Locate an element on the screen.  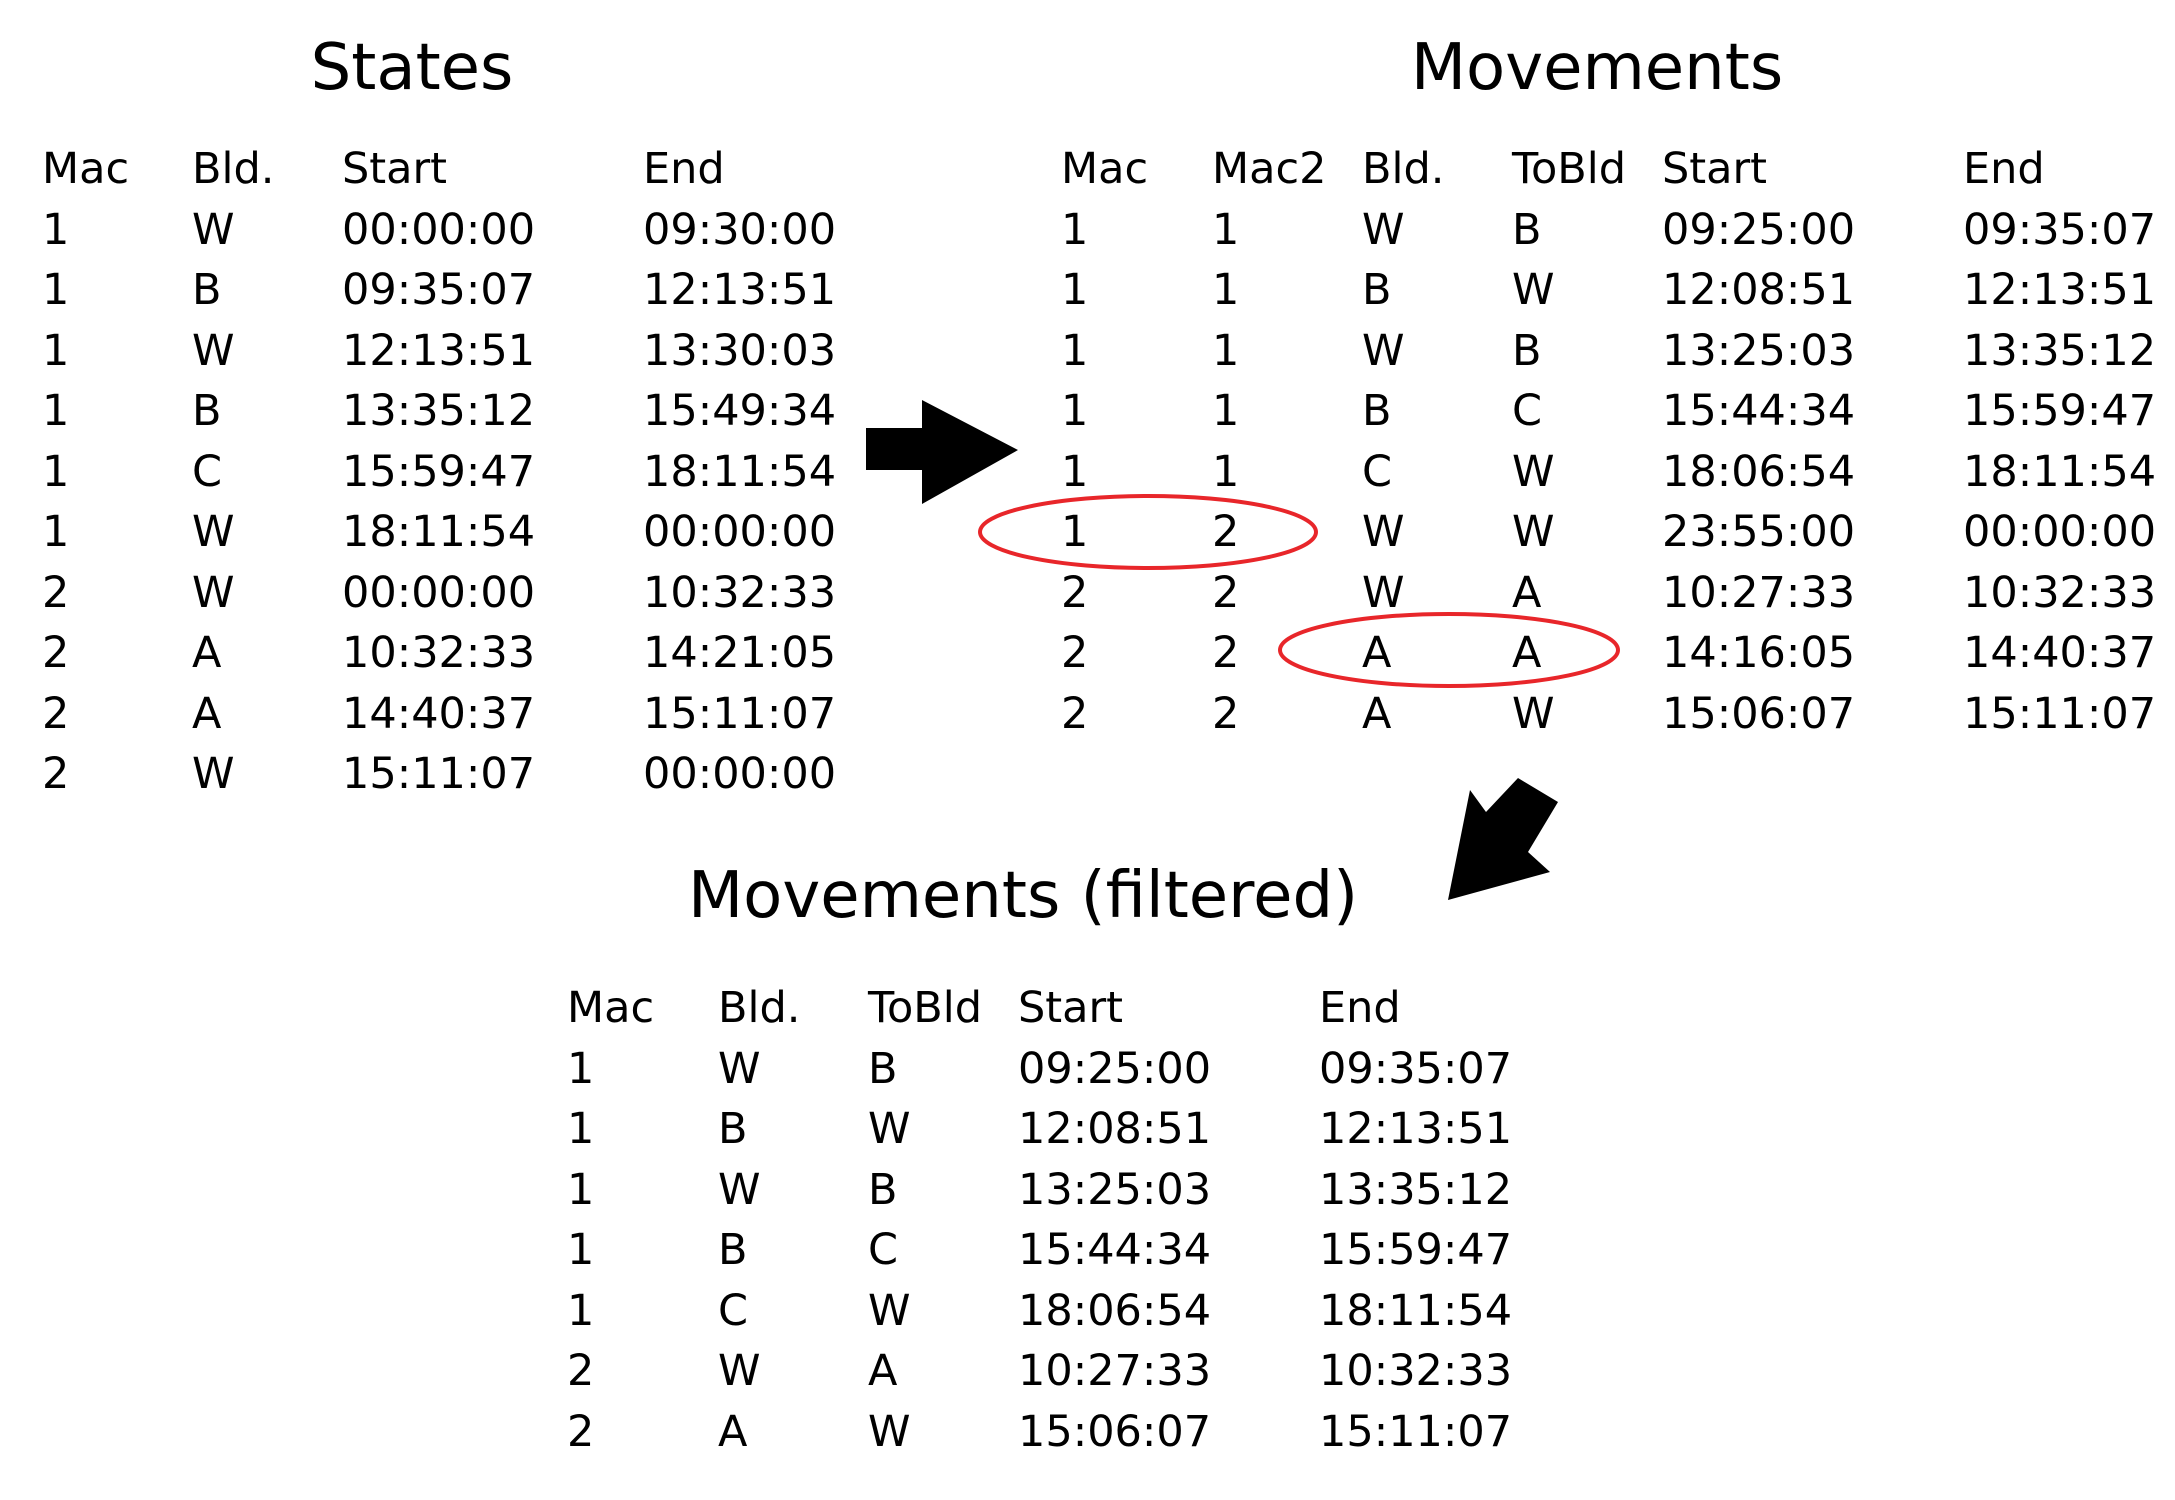
cell-mac2: 1 is located at coordinates (1226, 411).